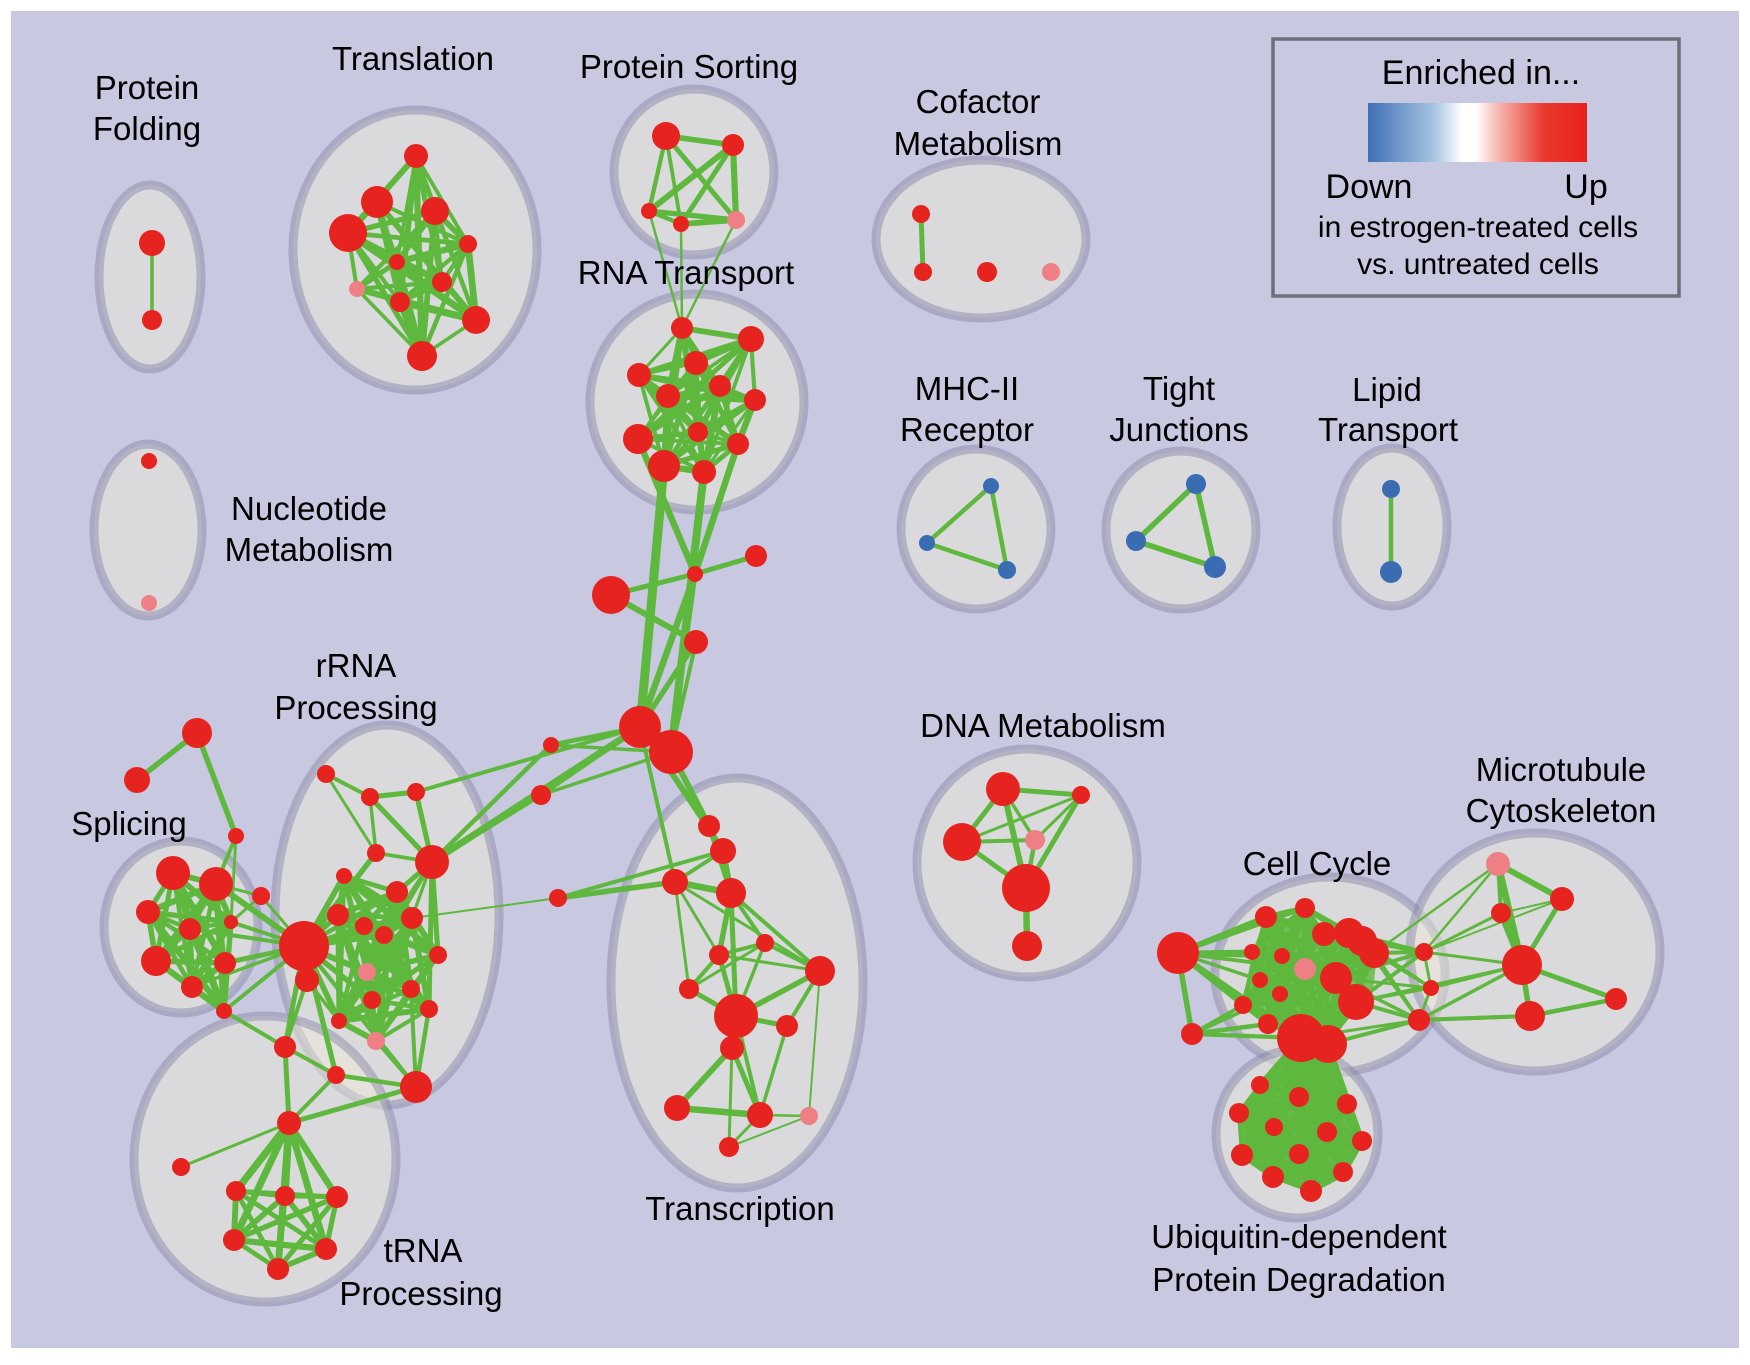  Describe the element at coordinates (1478, 264) in the screenshot. I see `svg-text: vs. untreated cells` at that location.